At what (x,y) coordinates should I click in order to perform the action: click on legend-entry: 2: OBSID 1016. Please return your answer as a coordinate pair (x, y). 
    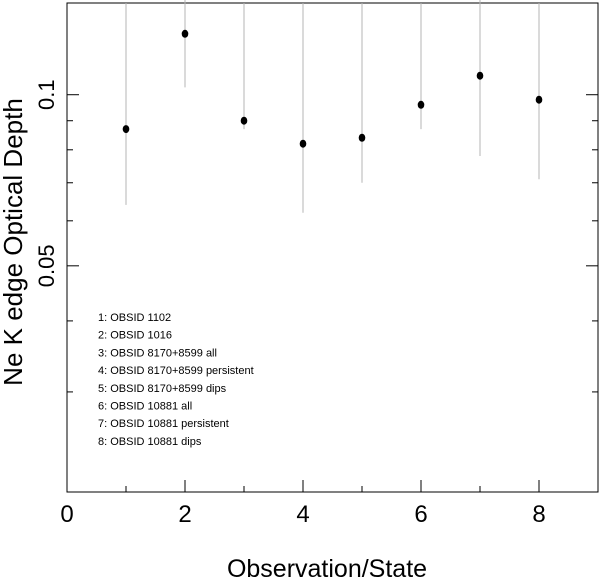
    Looking at the image, I should click on (135, 336).